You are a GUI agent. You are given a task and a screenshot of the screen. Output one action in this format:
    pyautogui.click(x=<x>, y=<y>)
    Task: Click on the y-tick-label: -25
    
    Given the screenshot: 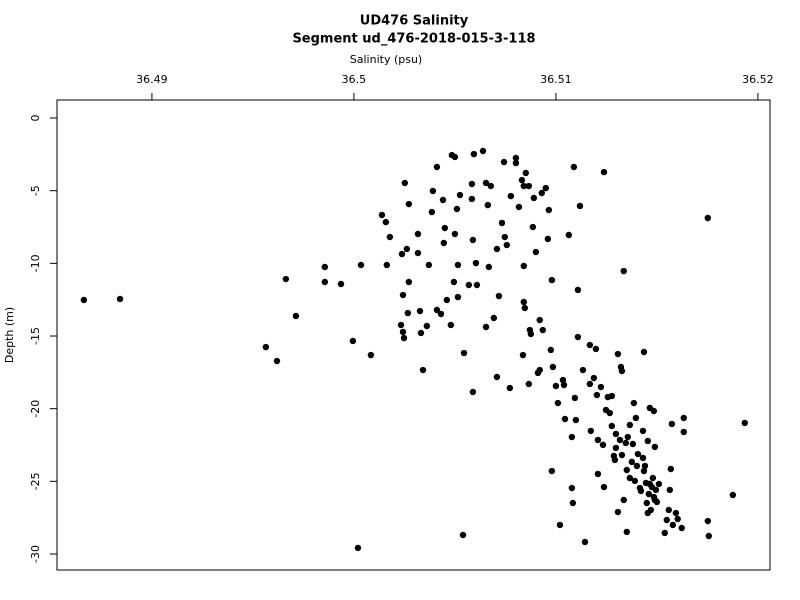 What is the action you would take?
    pyautogui.click(x=35, y=481)
    